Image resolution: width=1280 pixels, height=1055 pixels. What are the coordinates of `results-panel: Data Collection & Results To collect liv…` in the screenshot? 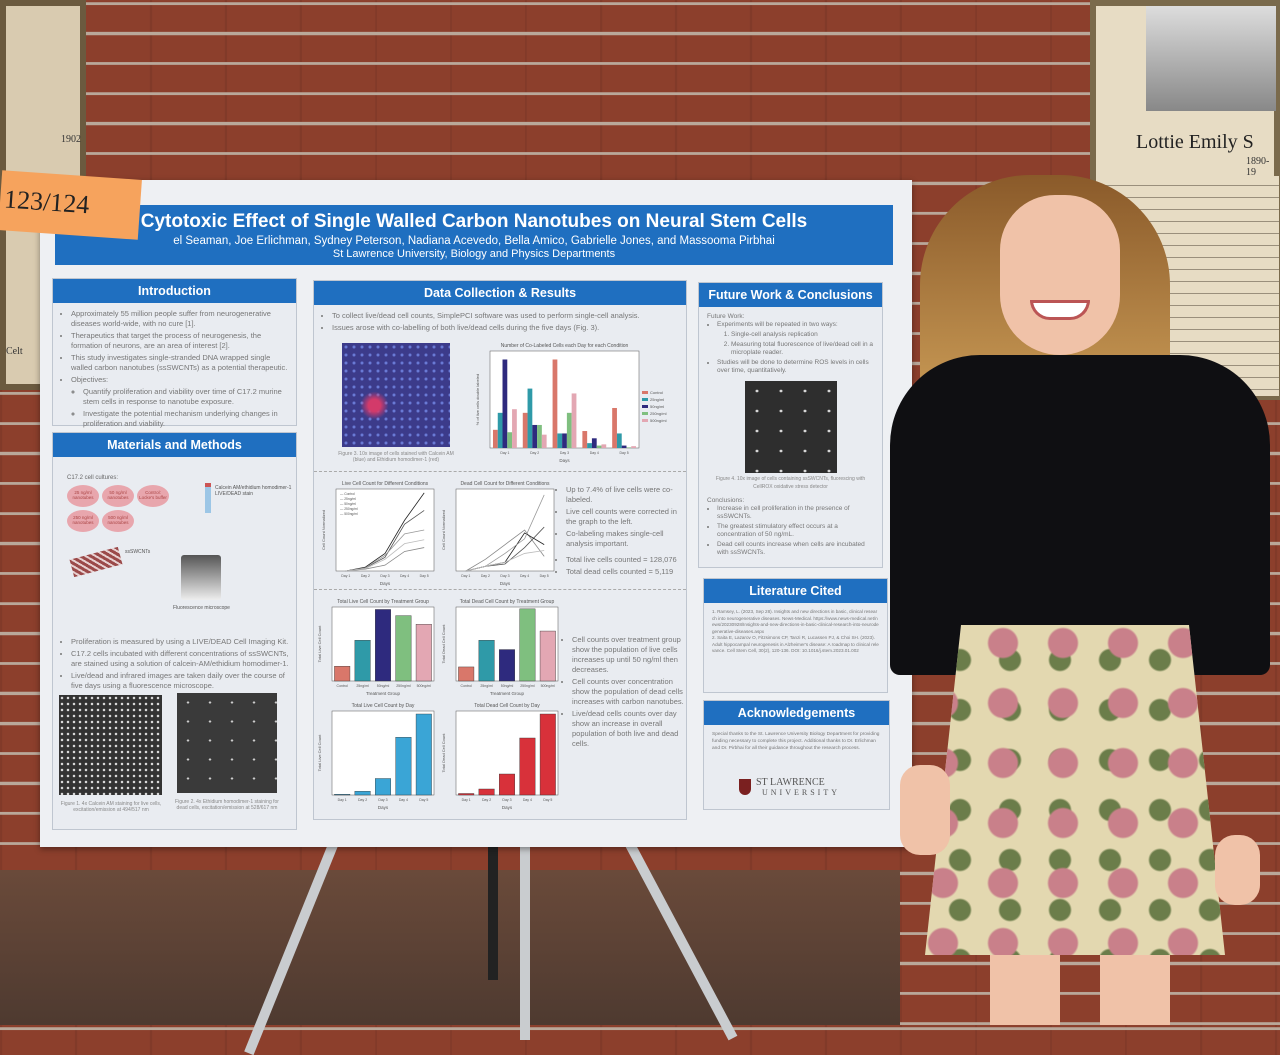 It's located at (500, 550).